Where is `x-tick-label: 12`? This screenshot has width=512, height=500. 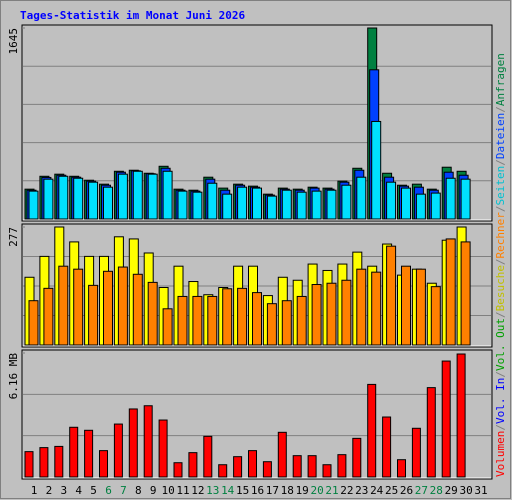
x-tick-label: 12 is located at coordinates (197, 490).